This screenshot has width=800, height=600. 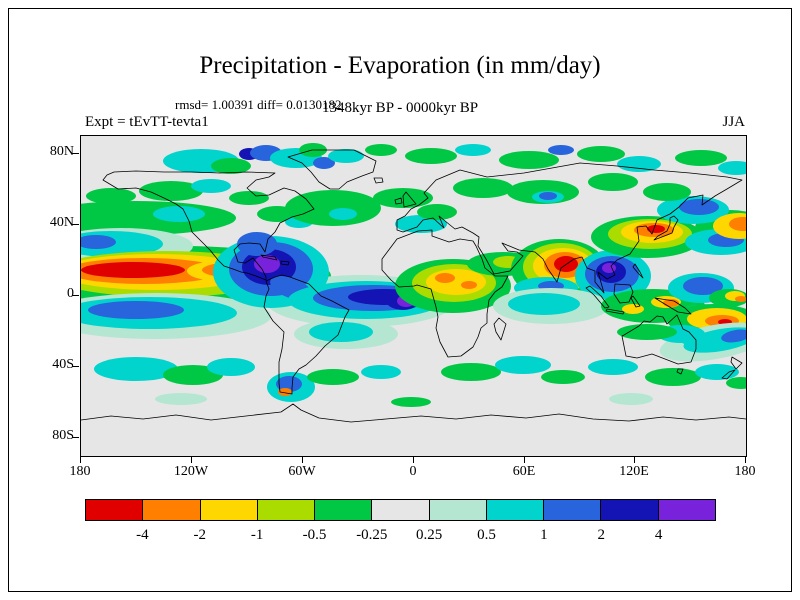 I want to click on experiment-label: Expt = tEvTT-tevta1, so click(x=147, y=122).